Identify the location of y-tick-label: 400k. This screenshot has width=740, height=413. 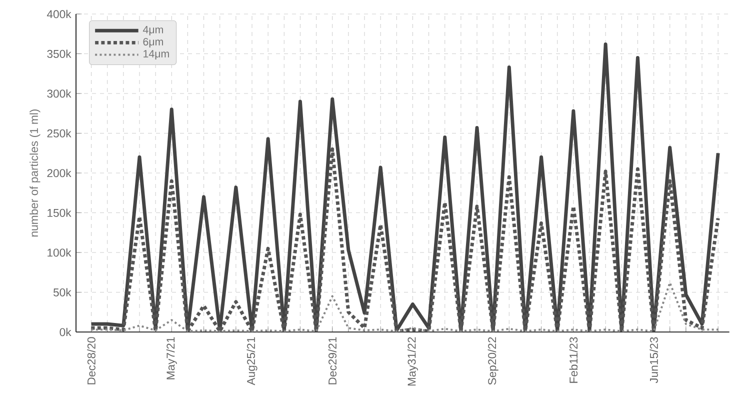
(59, 14).